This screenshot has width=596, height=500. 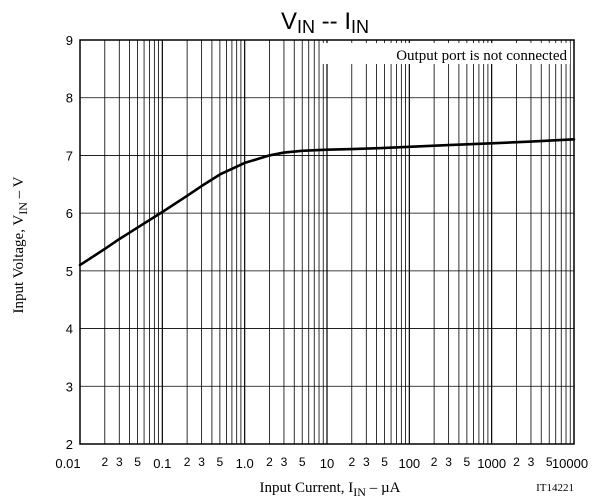 I want to click on x-tick-label: 0.1, so click(x=162, y=463).